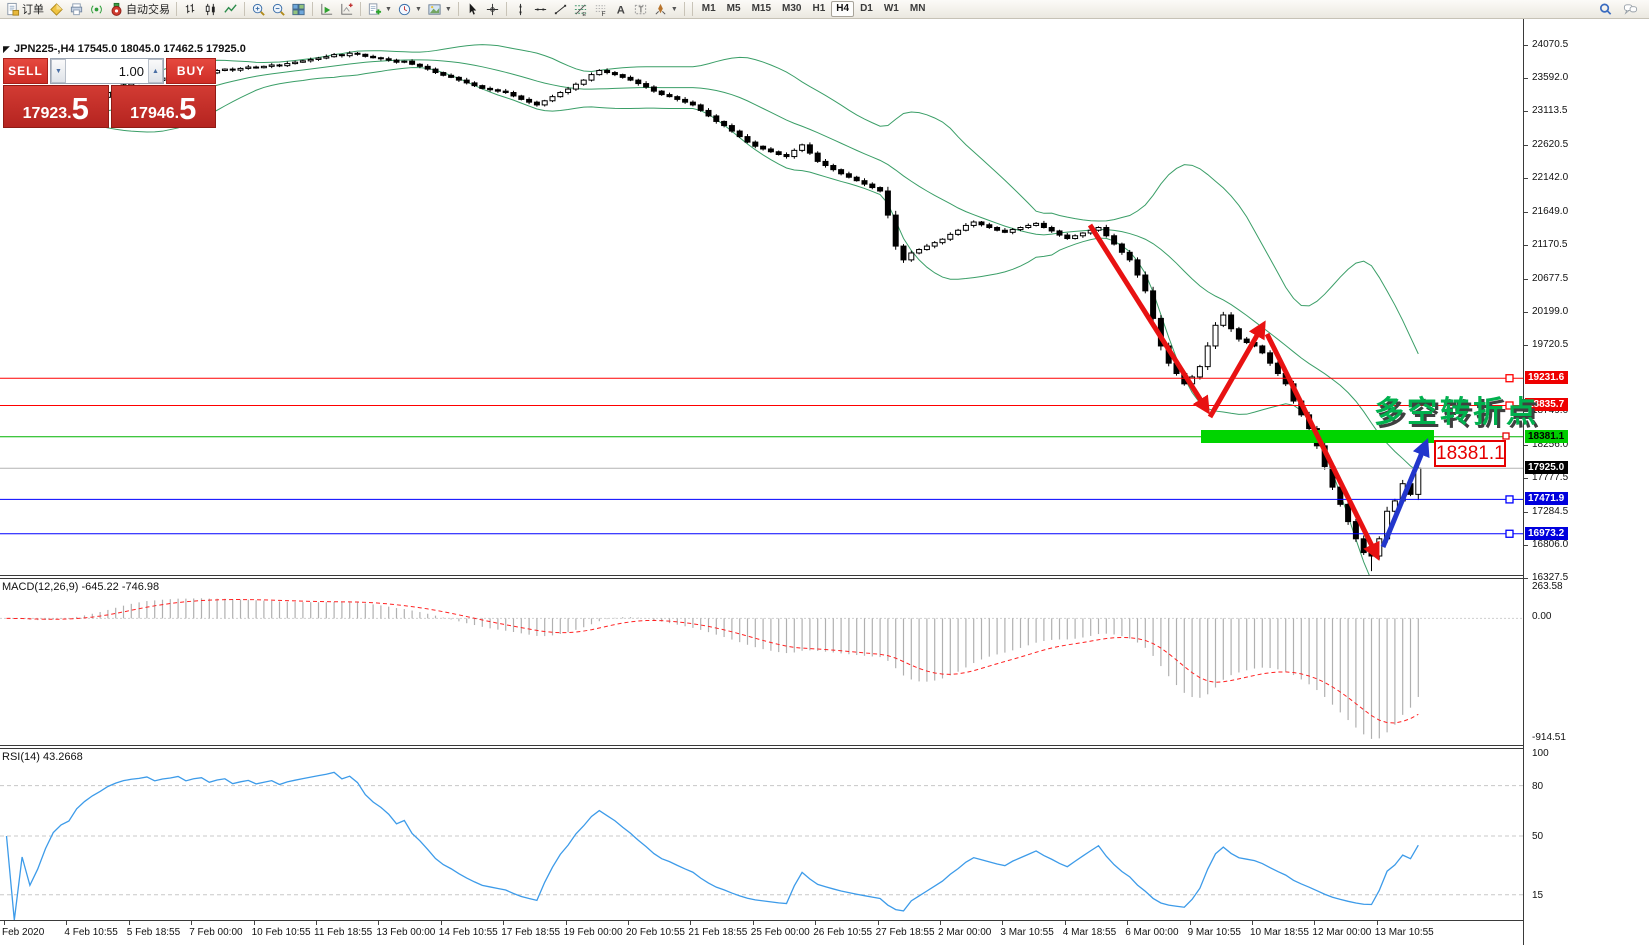  I want to click on vertical-line-tool-icon, so click(520, 9).